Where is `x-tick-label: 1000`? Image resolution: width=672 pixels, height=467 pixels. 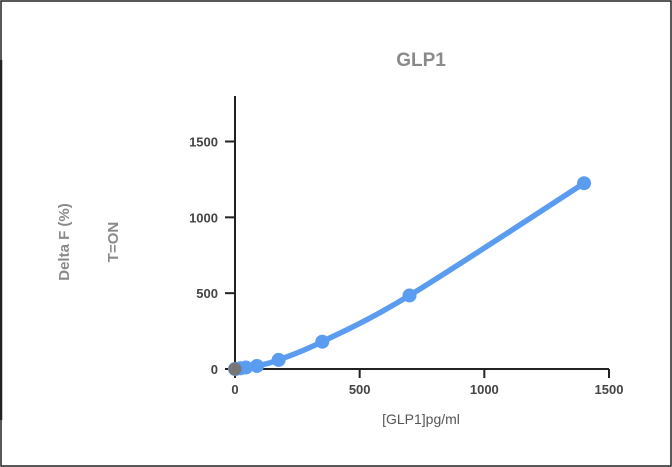
x-tick-label: 1000 is located at coordinates (484, 389).